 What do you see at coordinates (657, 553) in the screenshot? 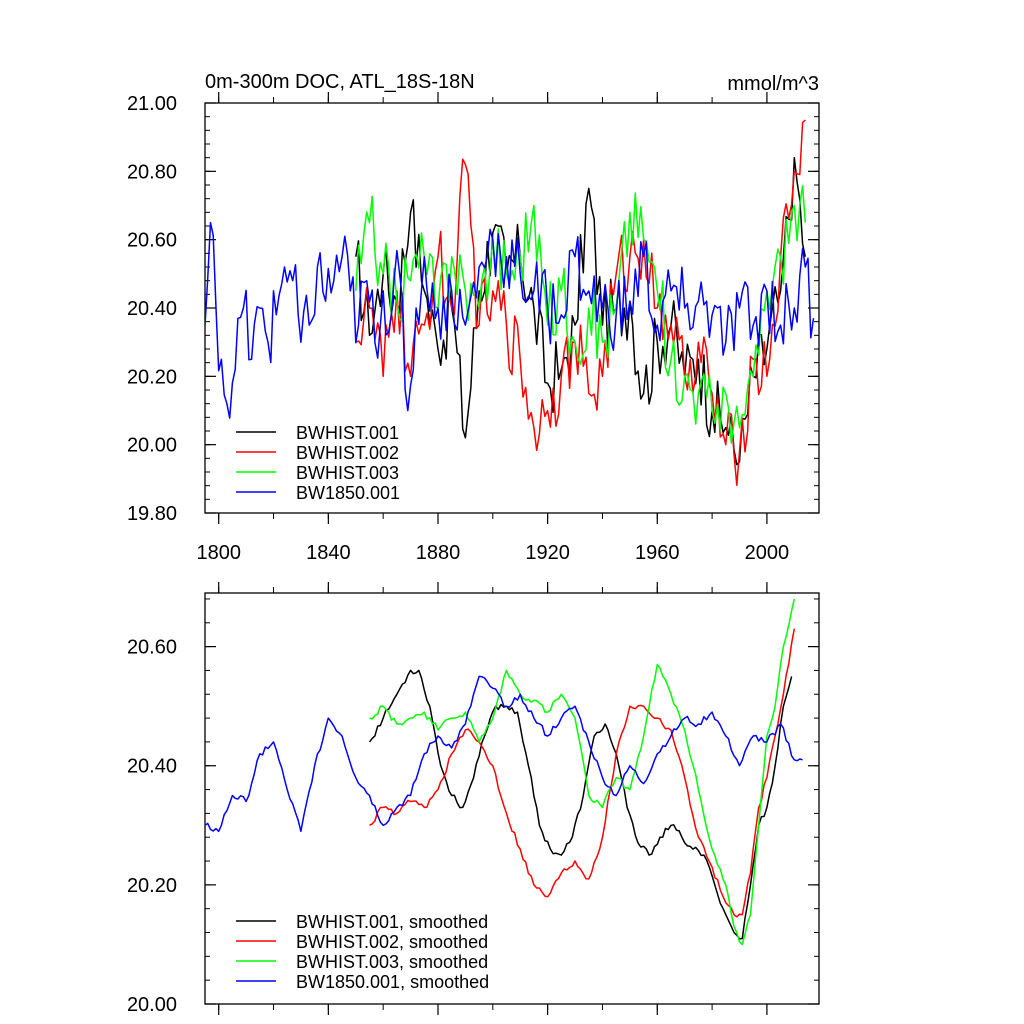
I see `x-tick-label: 1960` at bounding box center [657, 553].